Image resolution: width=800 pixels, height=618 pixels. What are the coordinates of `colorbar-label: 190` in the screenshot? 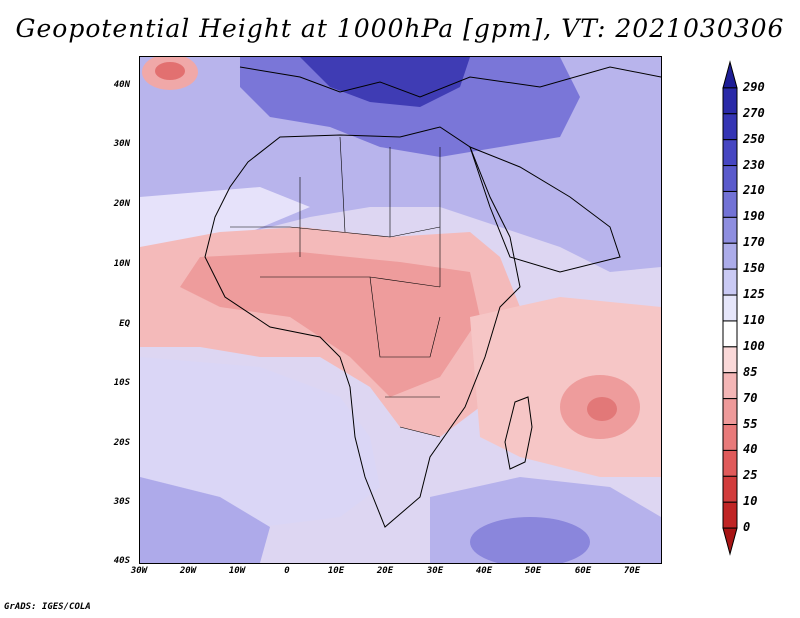 It's located at (754, 216).